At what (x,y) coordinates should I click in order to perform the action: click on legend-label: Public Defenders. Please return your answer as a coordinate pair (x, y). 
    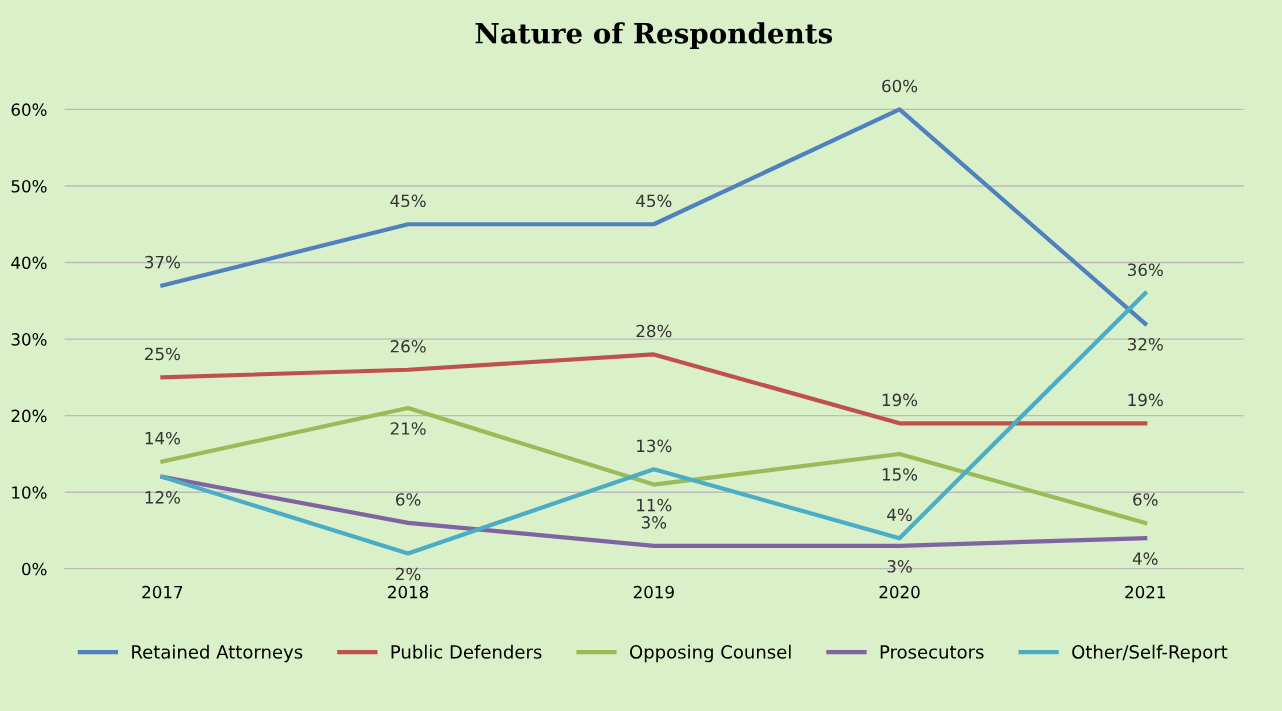
    Looking at the image, I should click on (466, 651).